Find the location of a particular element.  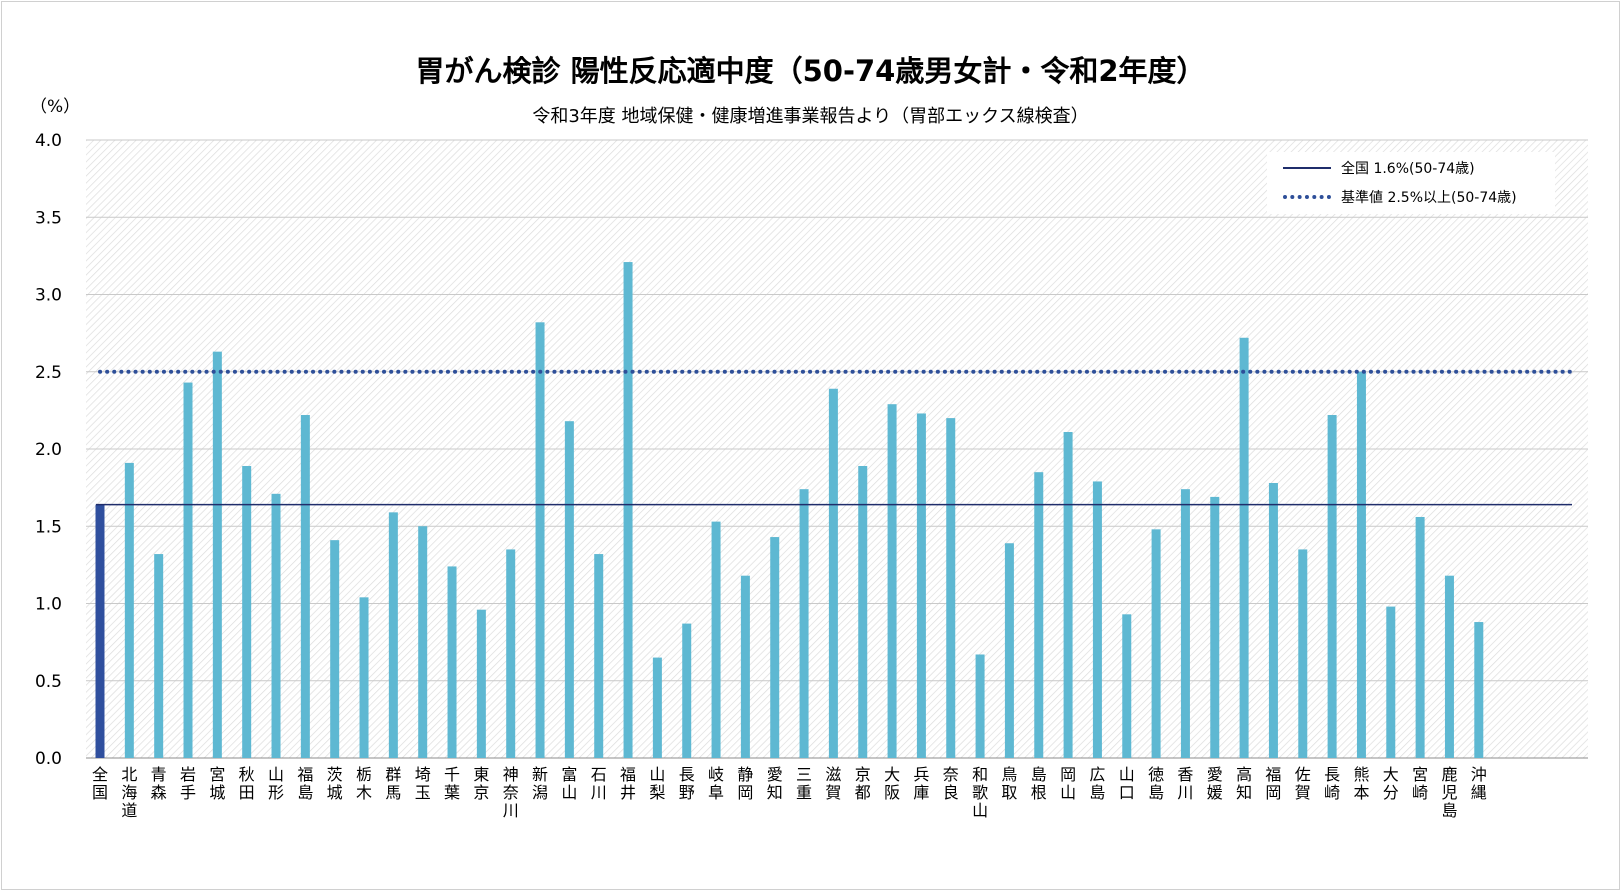

legend-item-standard: 基準値 2.5%以上(50-74歳) is located at coordinates (1400, 197).